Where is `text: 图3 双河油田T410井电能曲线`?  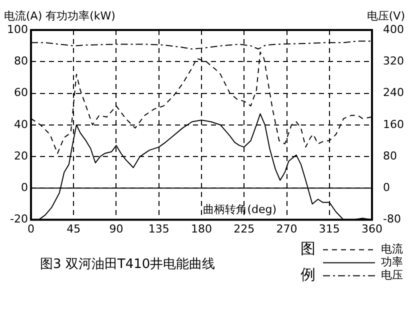 text: 图3 双河油田T410井电能曲线 is located at coordinates (128, 264).